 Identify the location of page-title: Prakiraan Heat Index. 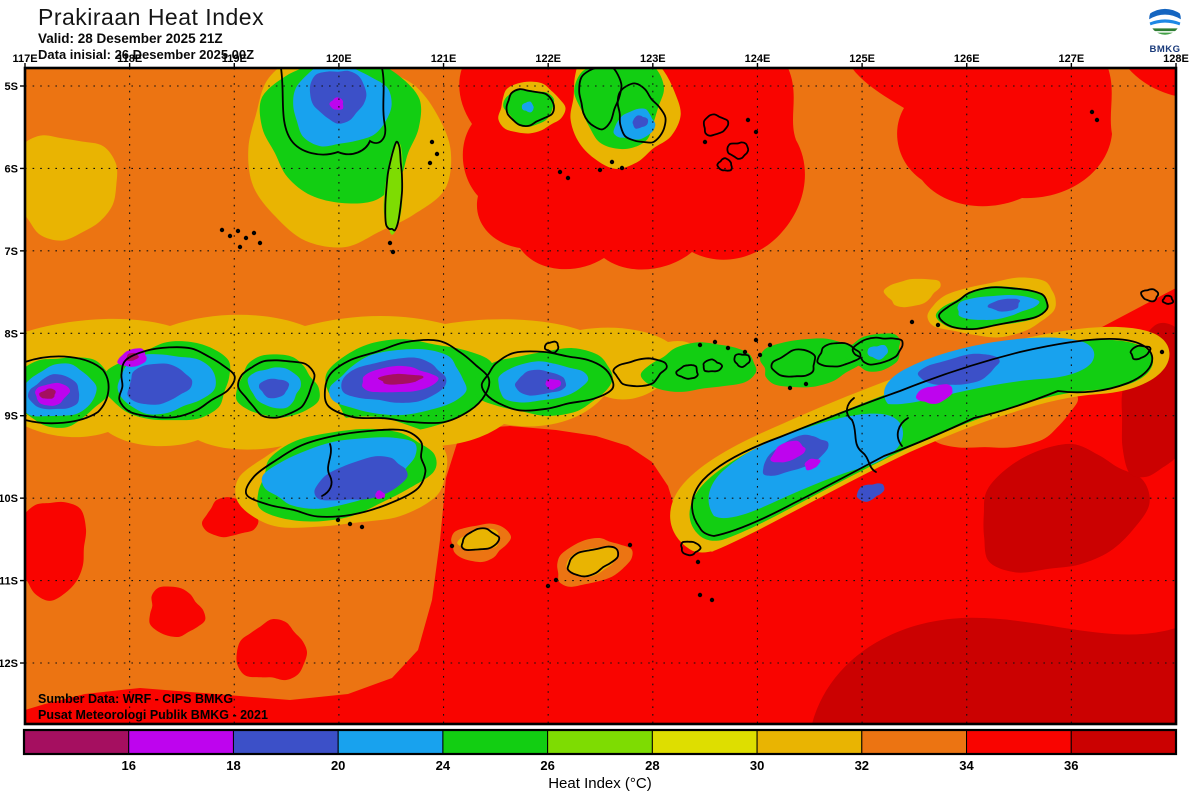
(151, 17).